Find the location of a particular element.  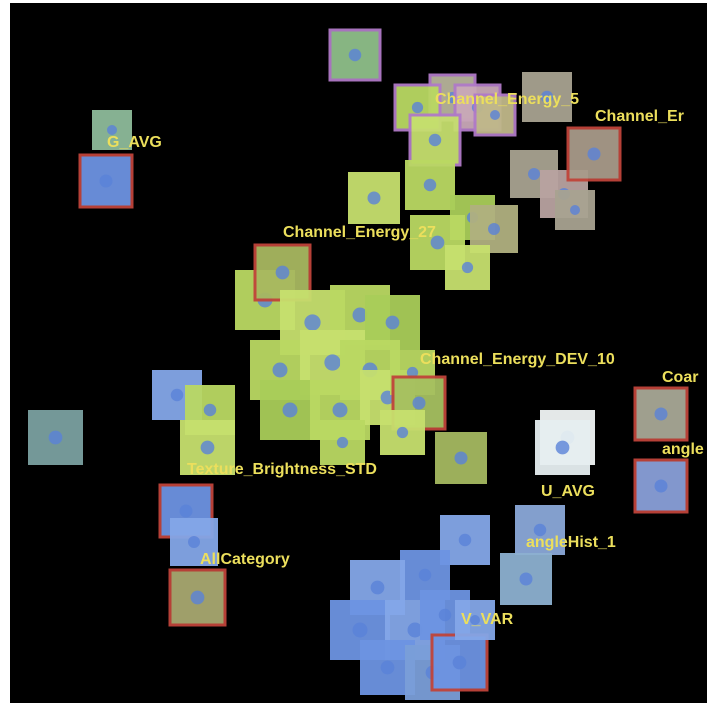

cluster-label: AllCategory is located at coordinates (245, 559).